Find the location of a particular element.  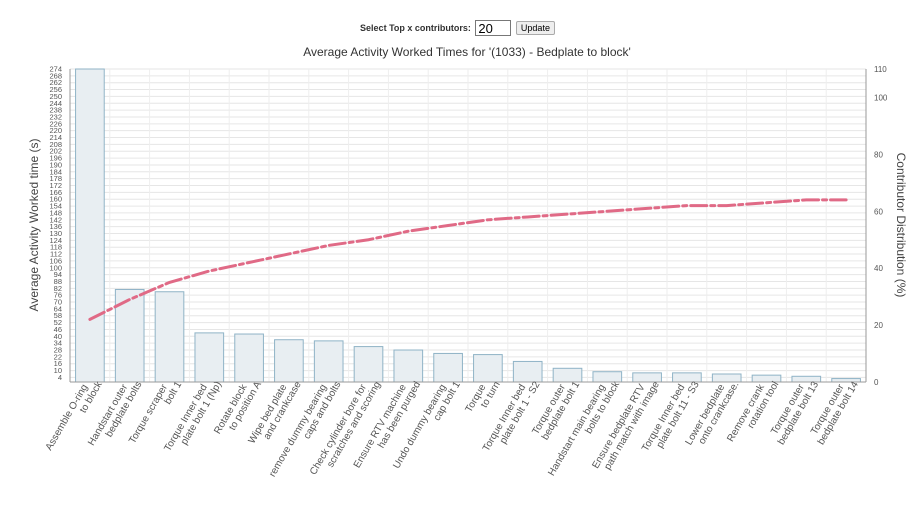

y-tick-label: 64 is located at coordinates (58, 308).